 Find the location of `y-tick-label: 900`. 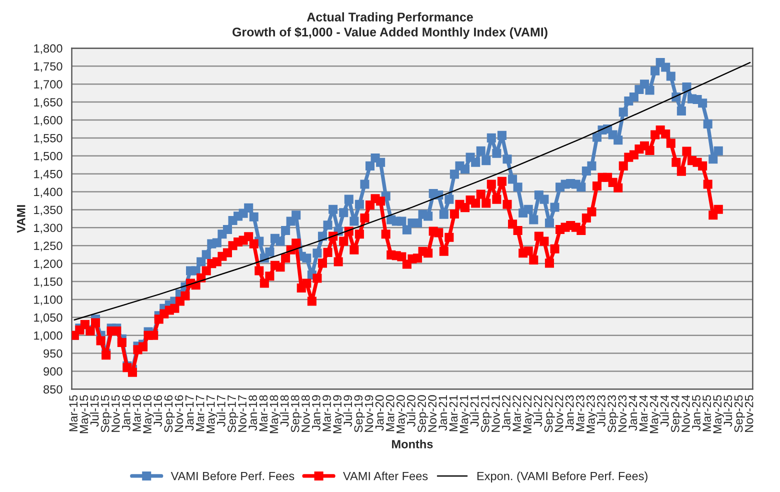

y-tick-label: 900 is located at coordinates (53, 371).